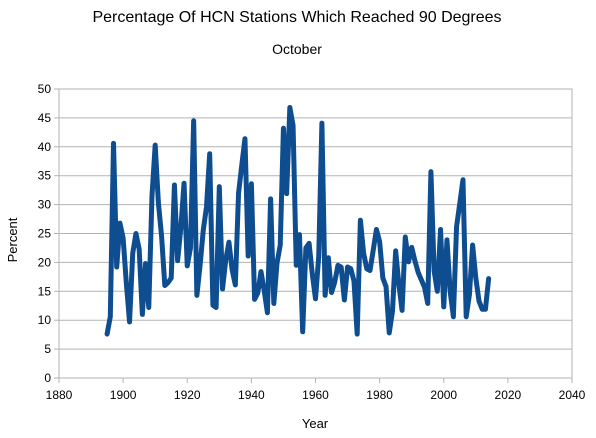 This screenshot has height=438, width=596. What do you see at coordinates (47, 378) in the screenshot?
I see `y-tick-label: 0` at bounding box center [47, 378].